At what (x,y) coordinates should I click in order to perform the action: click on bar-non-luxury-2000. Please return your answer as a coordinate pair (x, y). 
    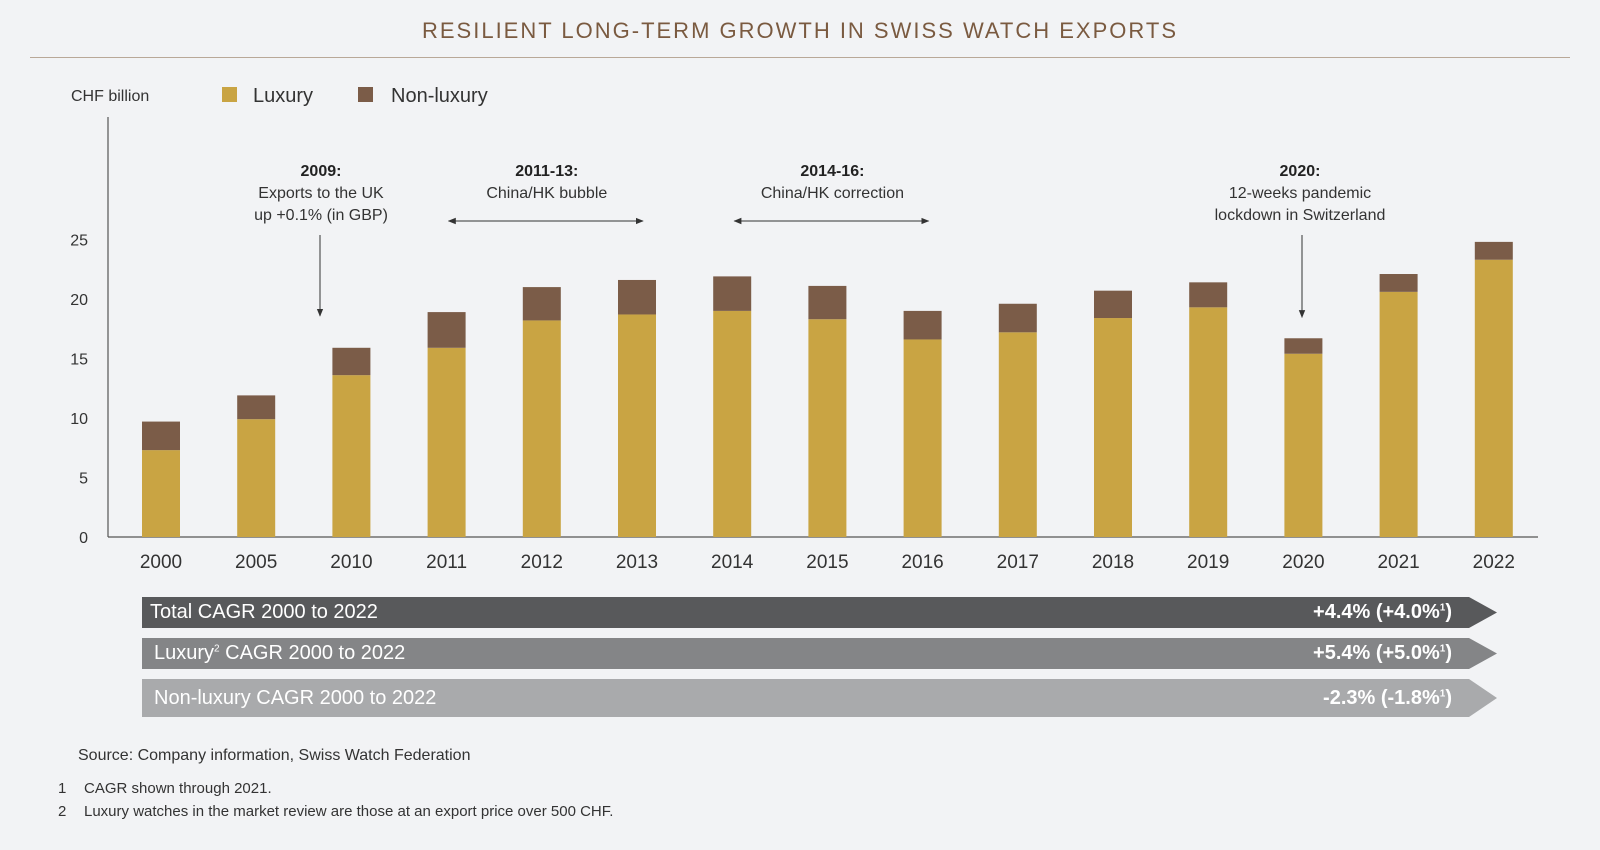
    Looking at the image, I should click on (161, 436).